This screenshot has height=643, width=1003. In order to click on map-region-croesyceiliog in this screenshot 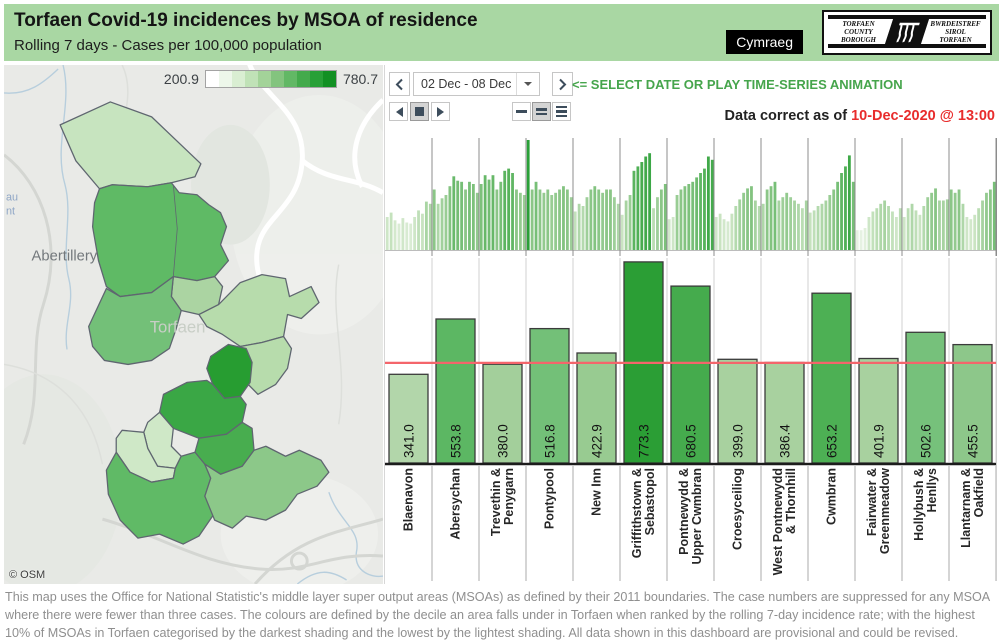, I will do `click(266, 365)`.